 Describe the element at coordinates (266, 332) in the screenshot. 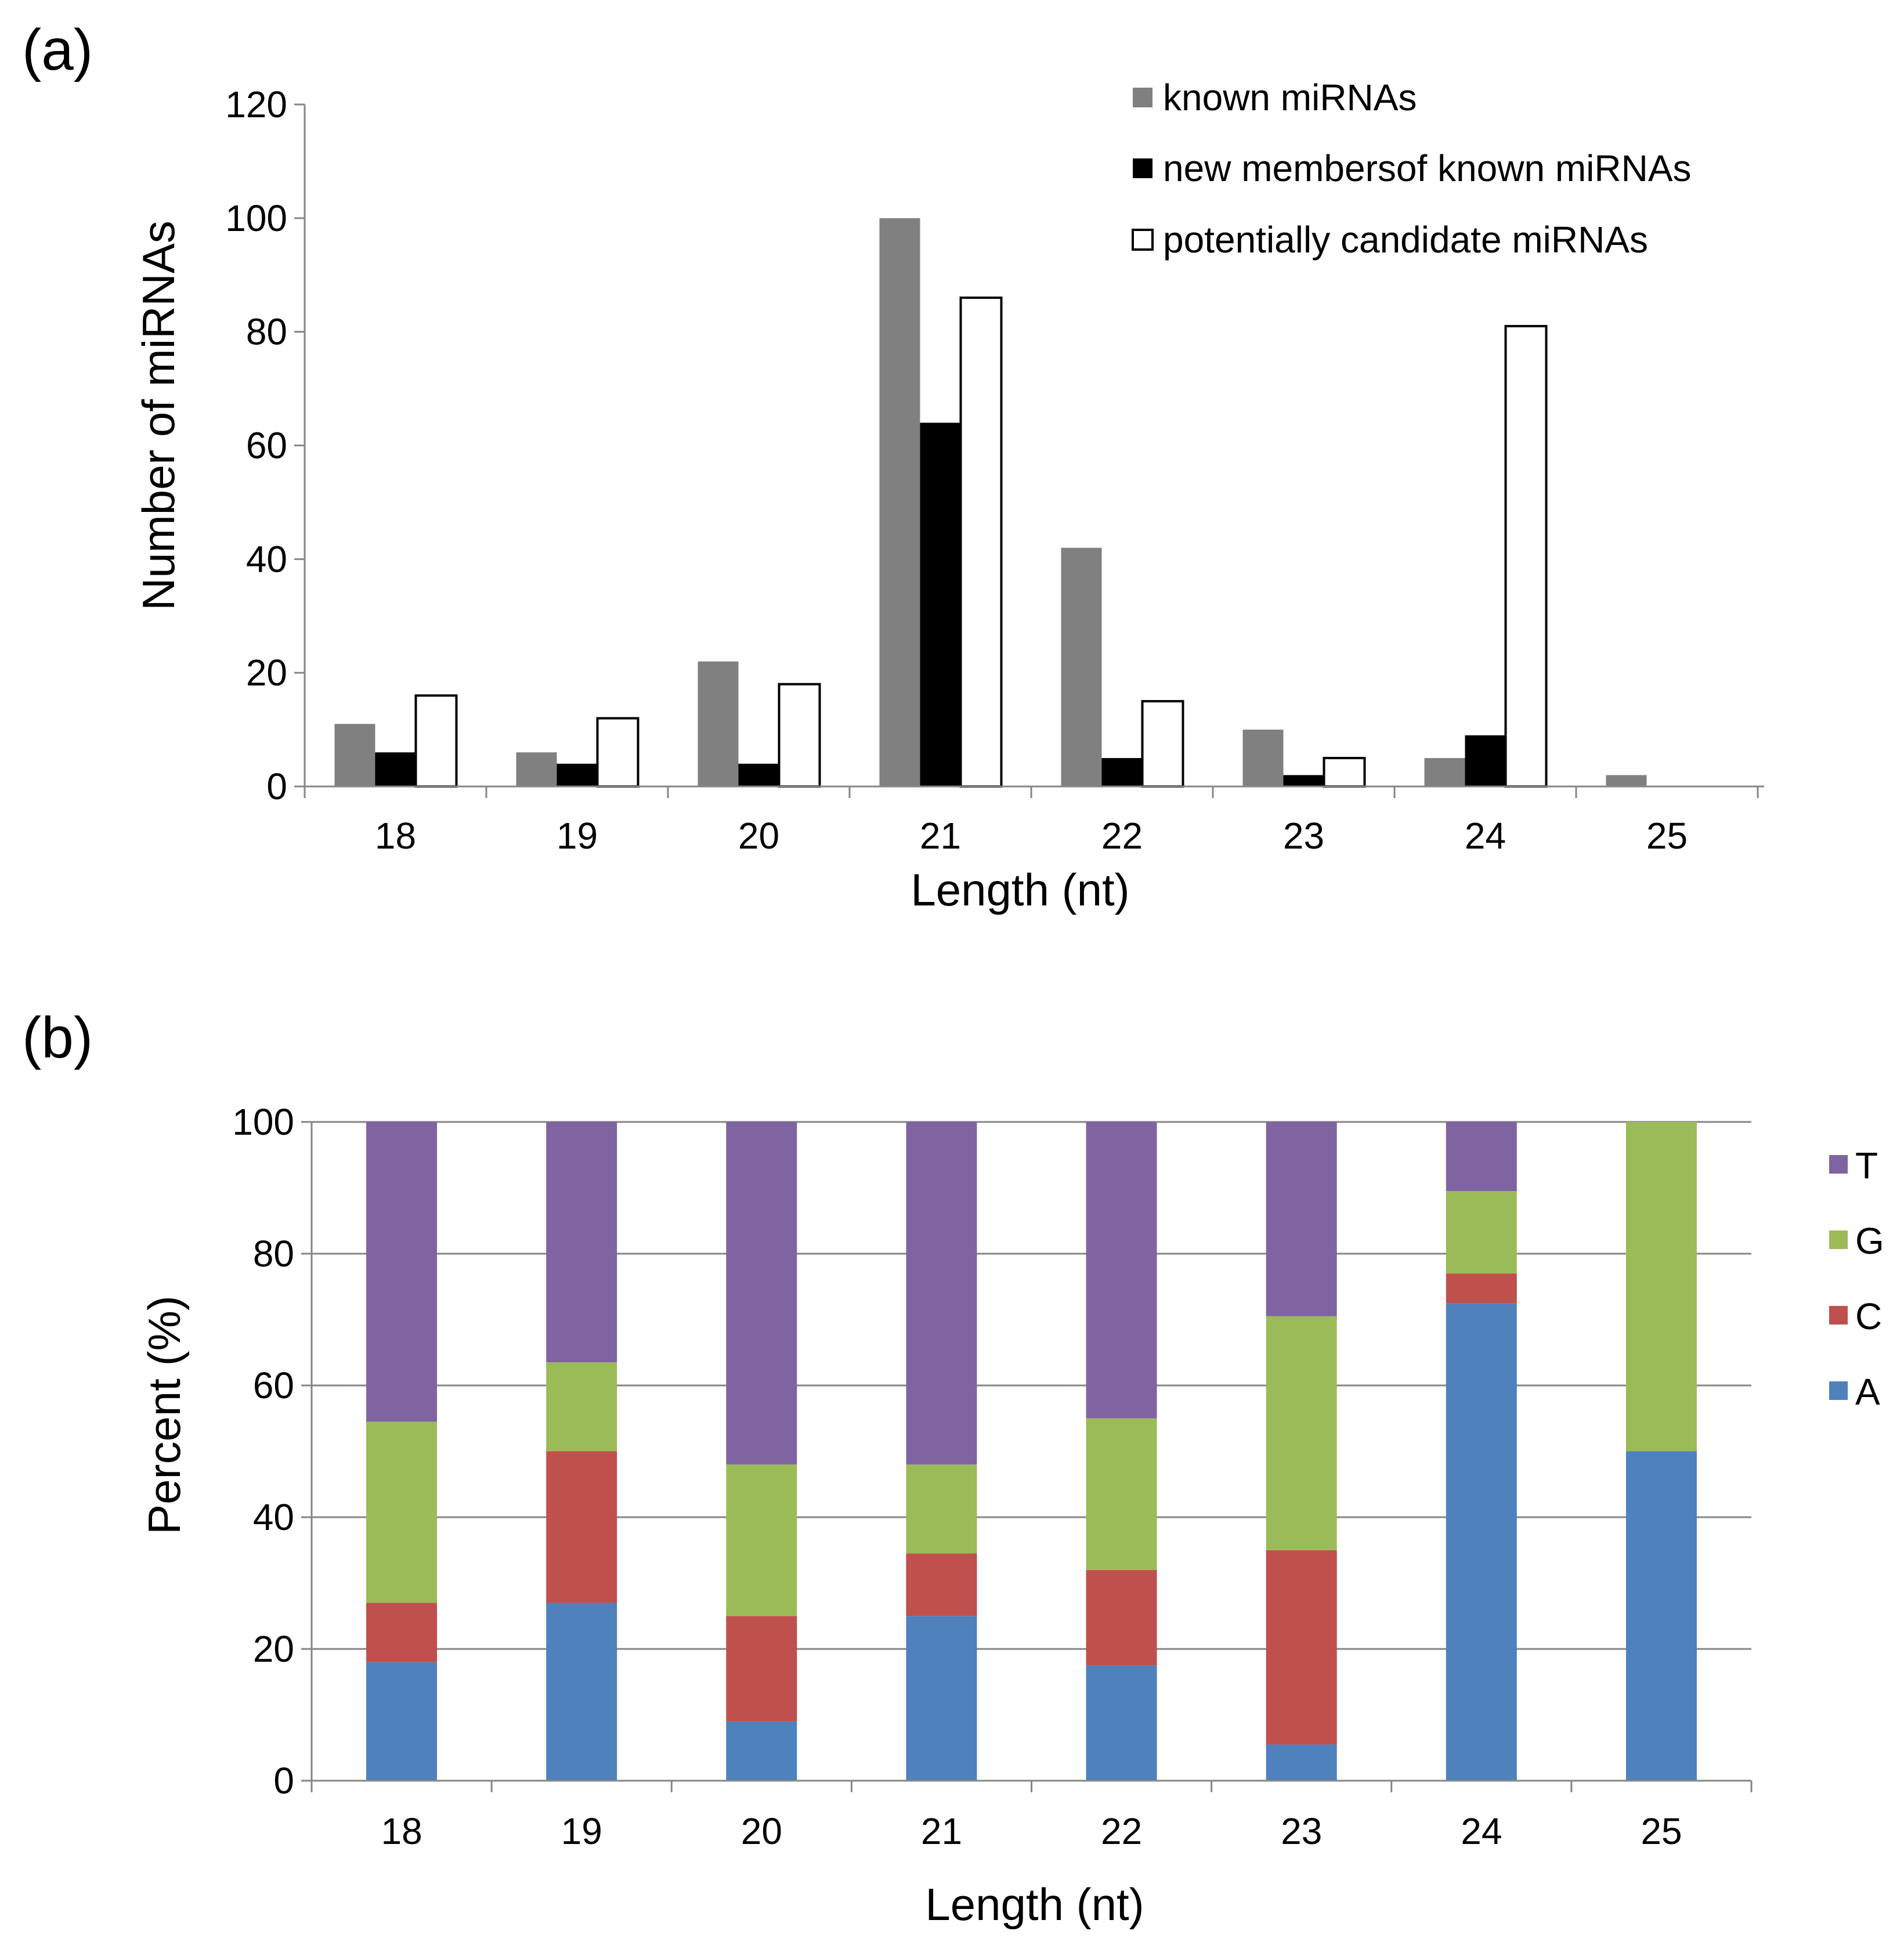

I see `a-y-tick-label: 80` at that location.